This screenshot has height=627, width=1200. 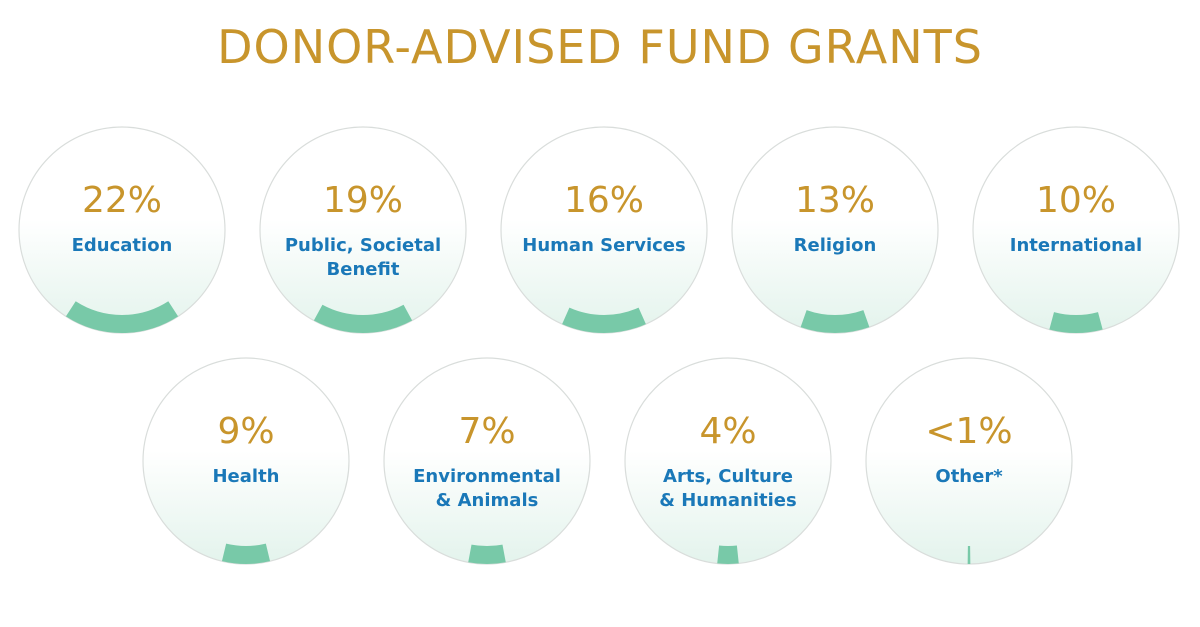 I want to click on category-circle: 9% Health, so click(x=246, y=461).